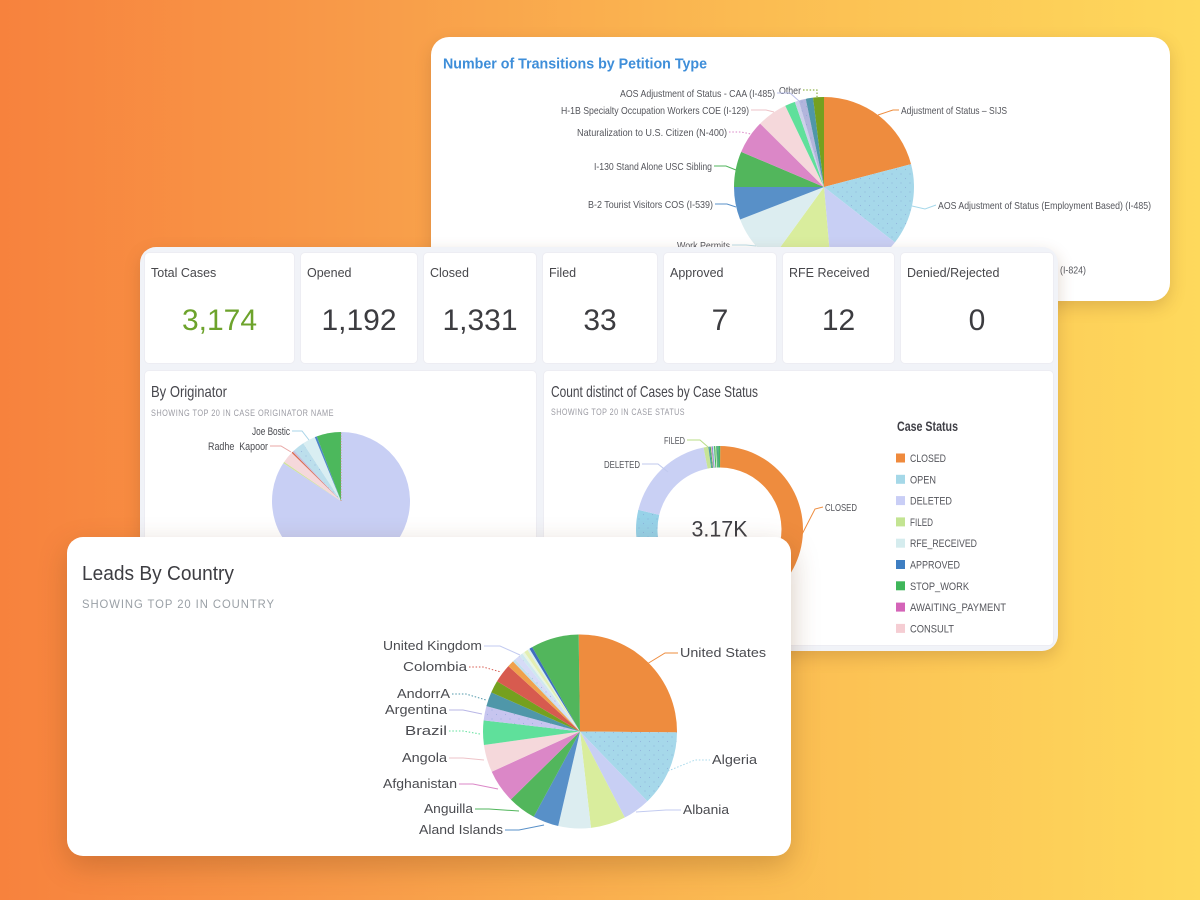 The width and height of the screenshot is (1200, 900). I want to click on svg-text: Leads By Country, so click(158, 574).